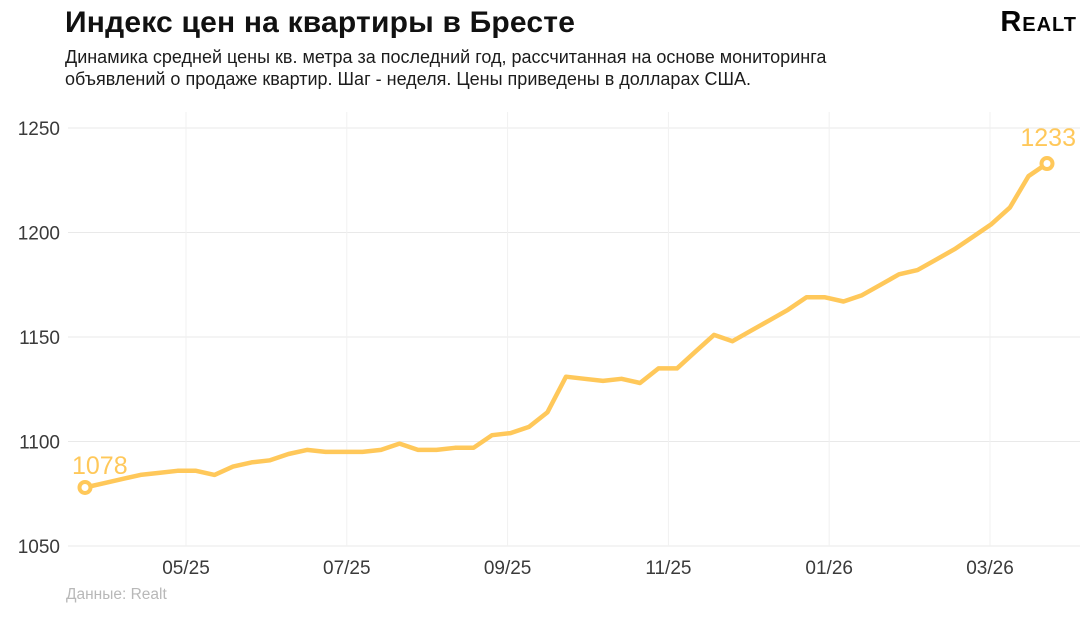  What do you see at coordinates (320, 22) in the screenshot?
I see `page-title: Индекс цен на квартиры в Бресте` at bounding box center [320, 22].